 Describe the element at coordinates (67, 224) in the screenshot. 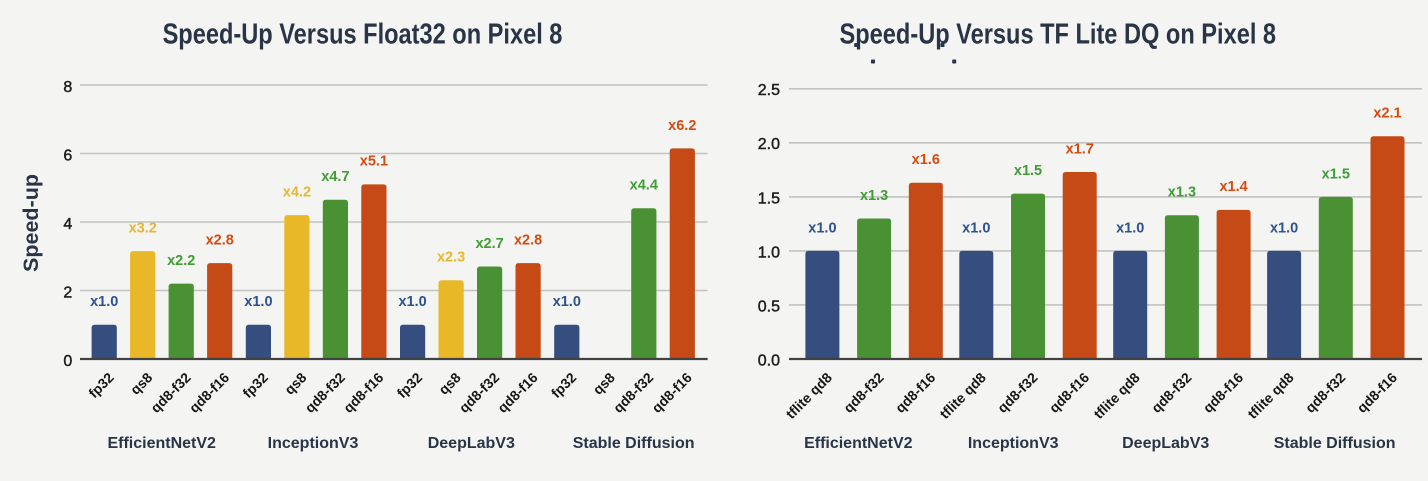

I see `svg-text: 4` at that location.